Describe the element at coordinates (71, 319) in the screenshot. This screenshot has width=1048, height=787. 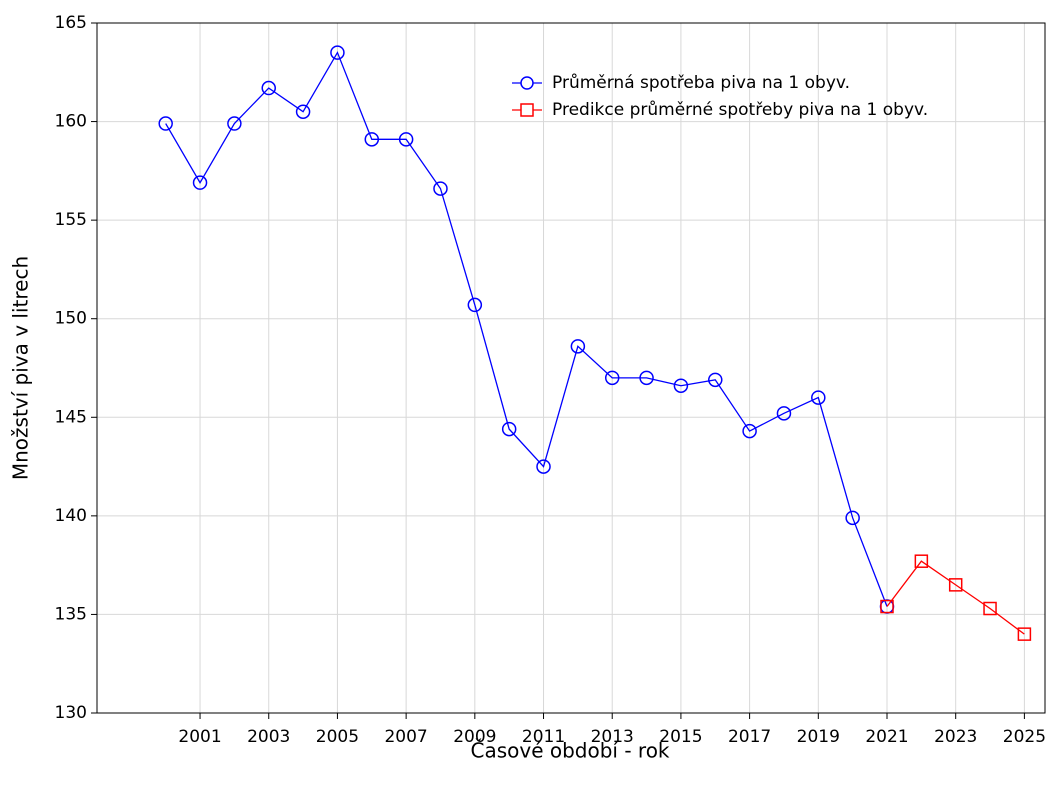
I see `y-tick-label: 150` at that location.